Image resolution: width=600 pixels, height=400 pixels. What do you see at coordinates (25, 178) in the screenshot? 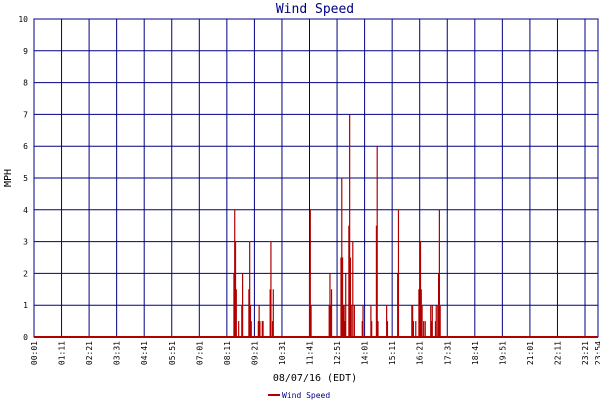
I see `y-tick-label: 5` at bounding box center [25, 178].